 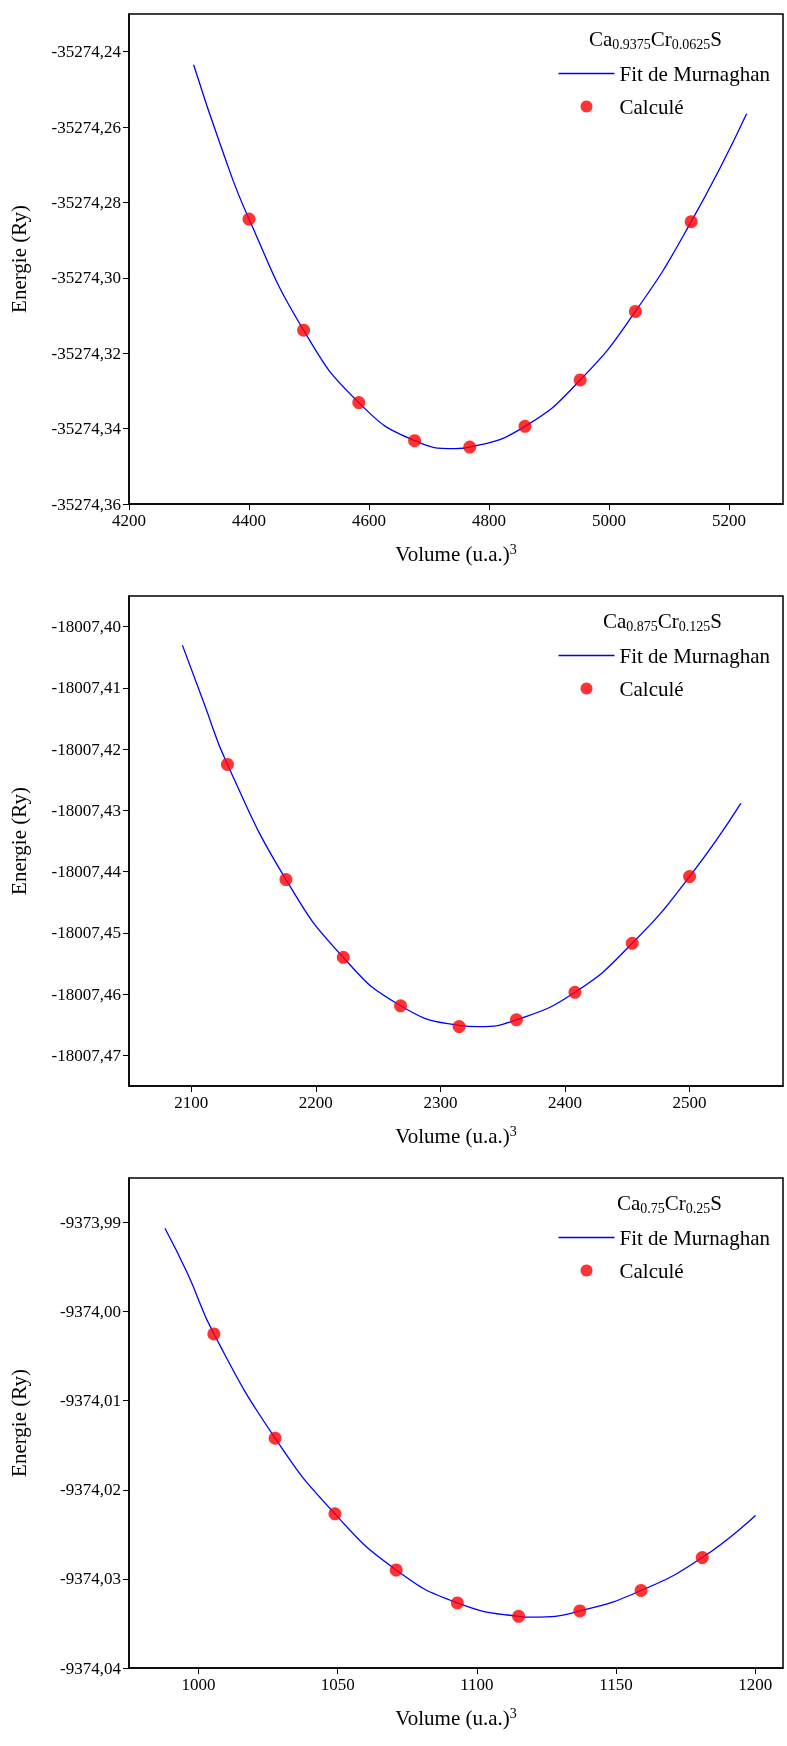 What do you see at coordinates (86, 810) in the screenshot?
I see `y-tick-label: -18007,43` at bounding box center [86, 810].